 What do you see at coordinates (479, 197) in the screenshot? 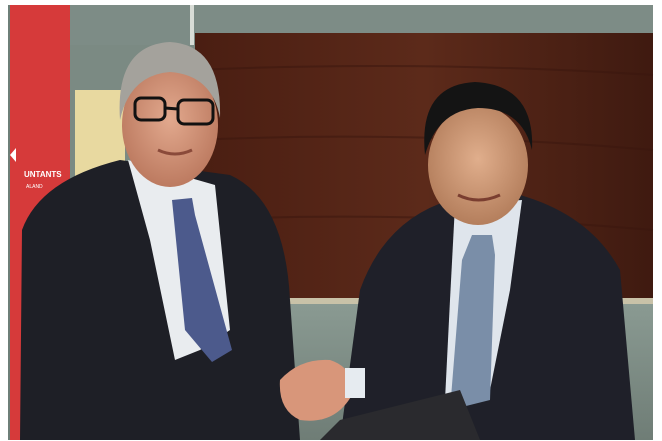
I see `right-mouth` at bounding box center [479, 197].